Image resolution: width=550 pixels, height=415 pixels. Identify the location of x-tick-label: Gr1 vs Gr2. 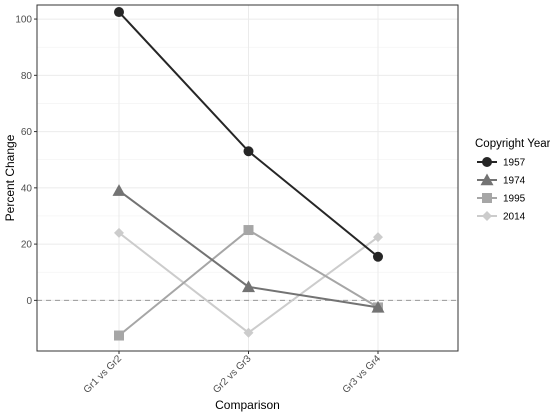
(103, 374).